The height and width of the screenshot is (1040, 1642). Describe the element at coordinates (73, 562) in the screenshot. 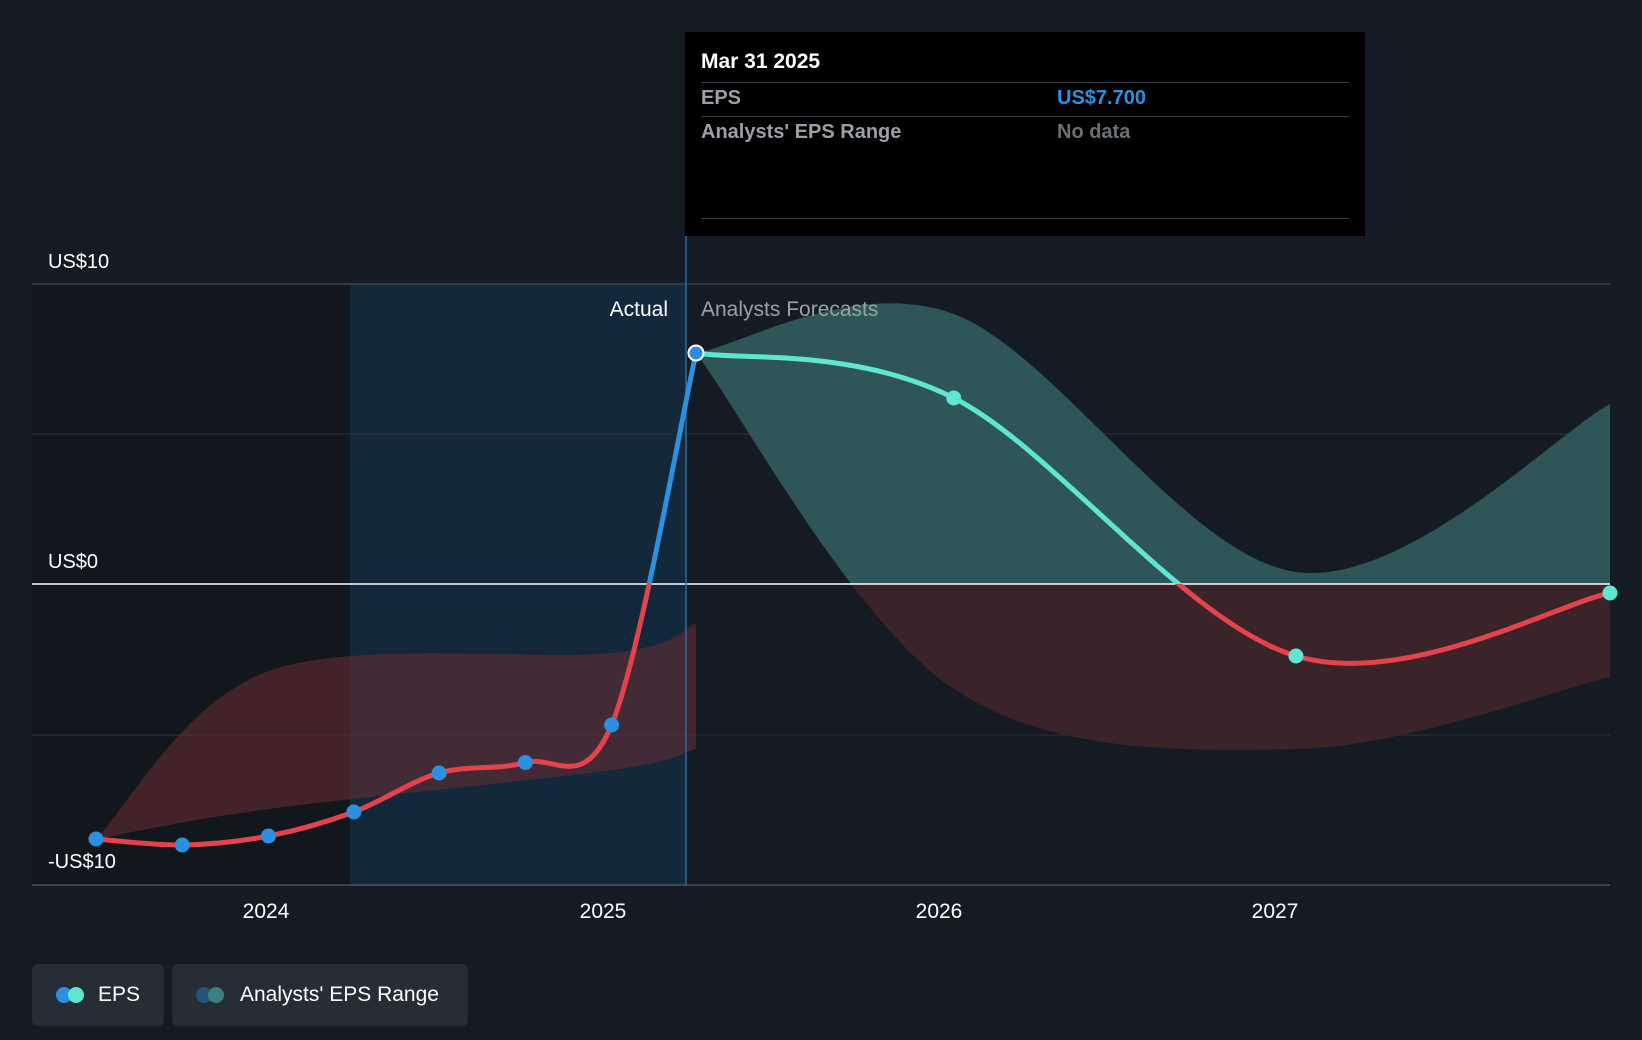

I see `y-tick-label-zero: US$0` at that location.